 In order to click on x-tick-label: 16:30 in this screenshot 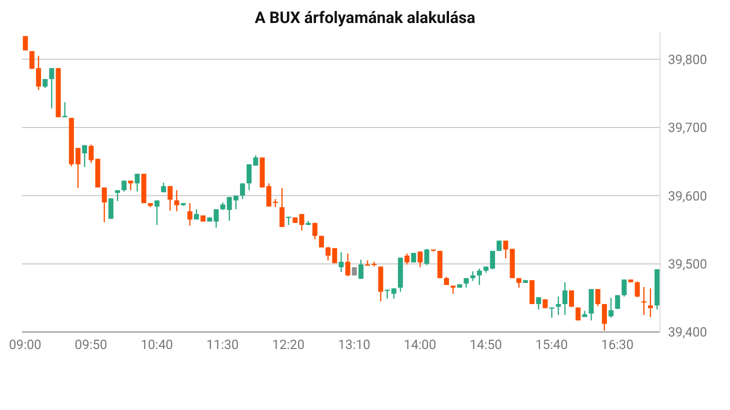, I will do `click(617, 346)`.